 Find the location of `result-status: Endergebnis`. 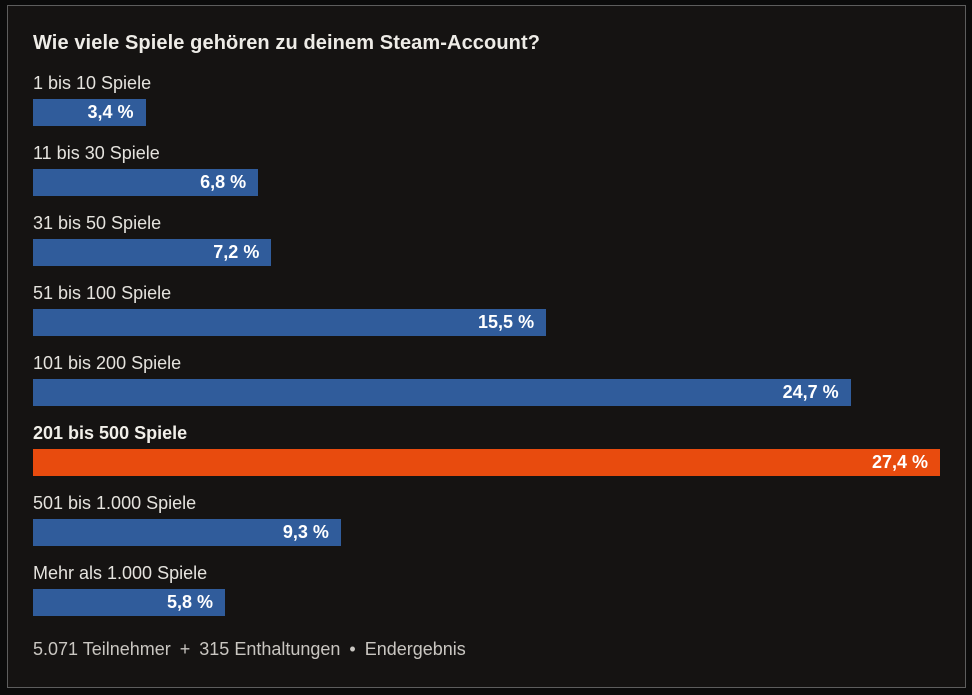

result-status: Endergebnis is located at coordinates (415, 649).